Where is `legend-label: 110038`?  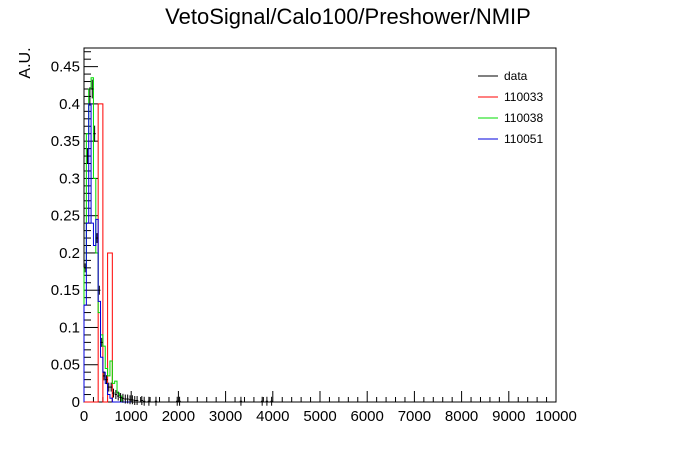
legend-label: 110038 is located at coordinates (523, 118).